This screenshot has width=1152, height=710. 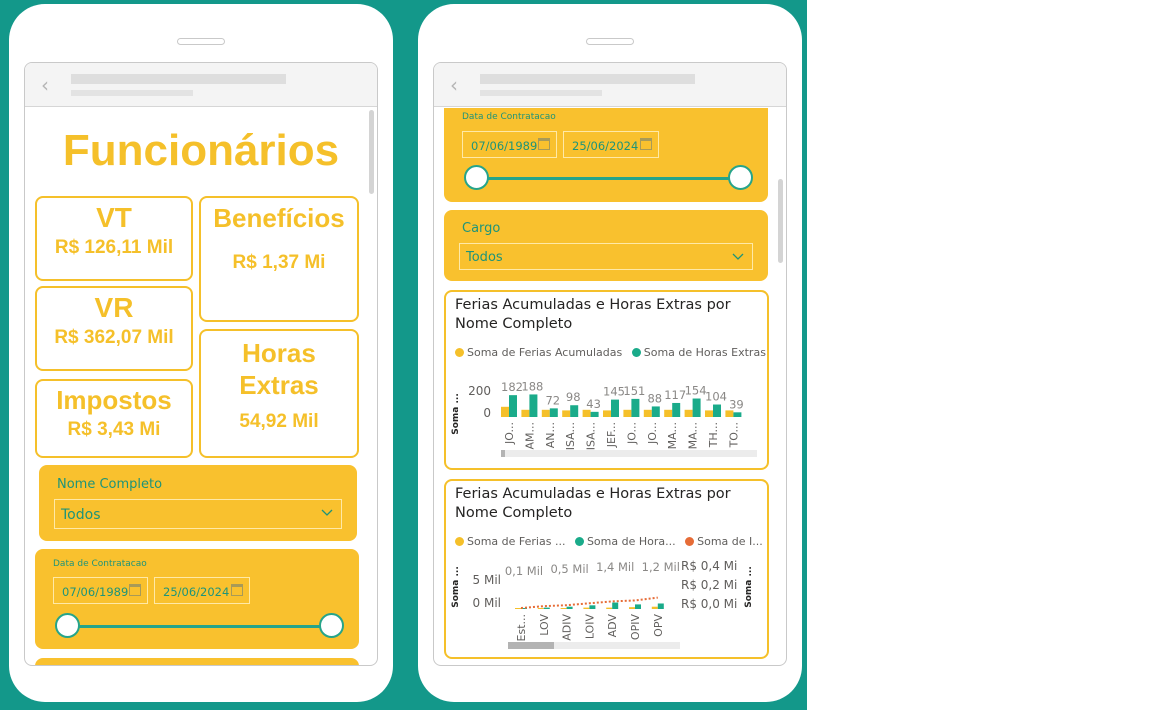 What do you see at coordinates (279, 218) in the screenshot?
I see `kpi-label: Benefícios` at bounding box center [279, 218].